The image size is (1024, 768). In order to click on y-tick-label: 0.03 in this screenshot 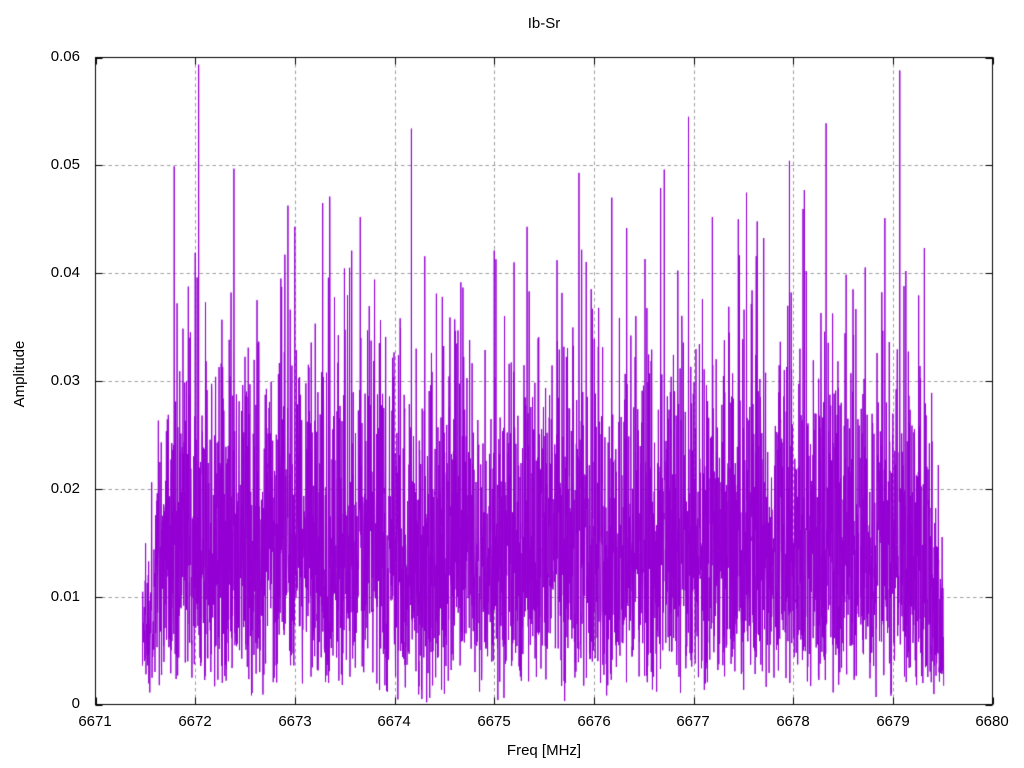, I will do `click(65, 380)`.